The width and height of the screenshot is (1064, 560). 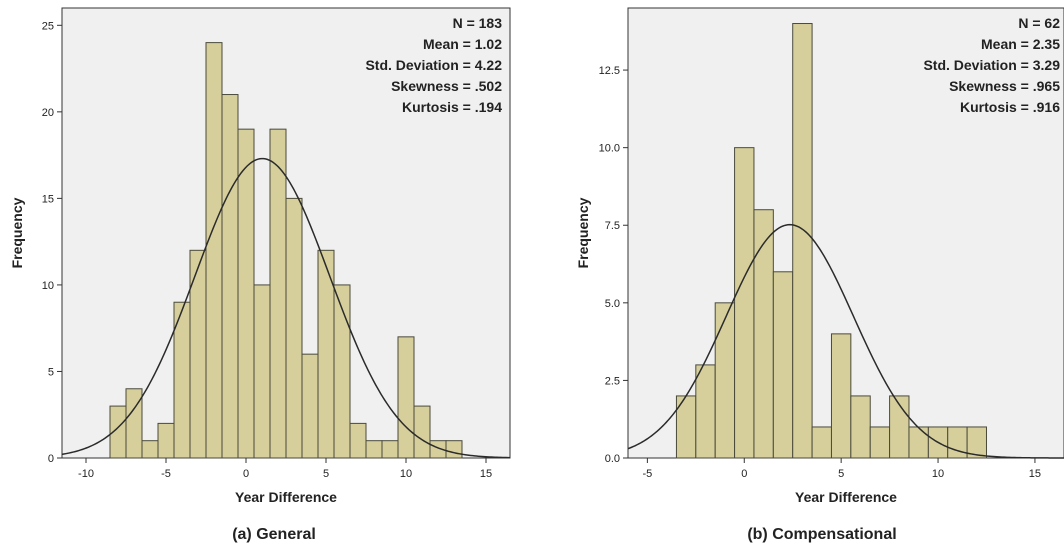 What do you see at coordinates (612, 381) in the screenshot?
I see `y-tick-label: 2.5` at bounding box center [612, 381].